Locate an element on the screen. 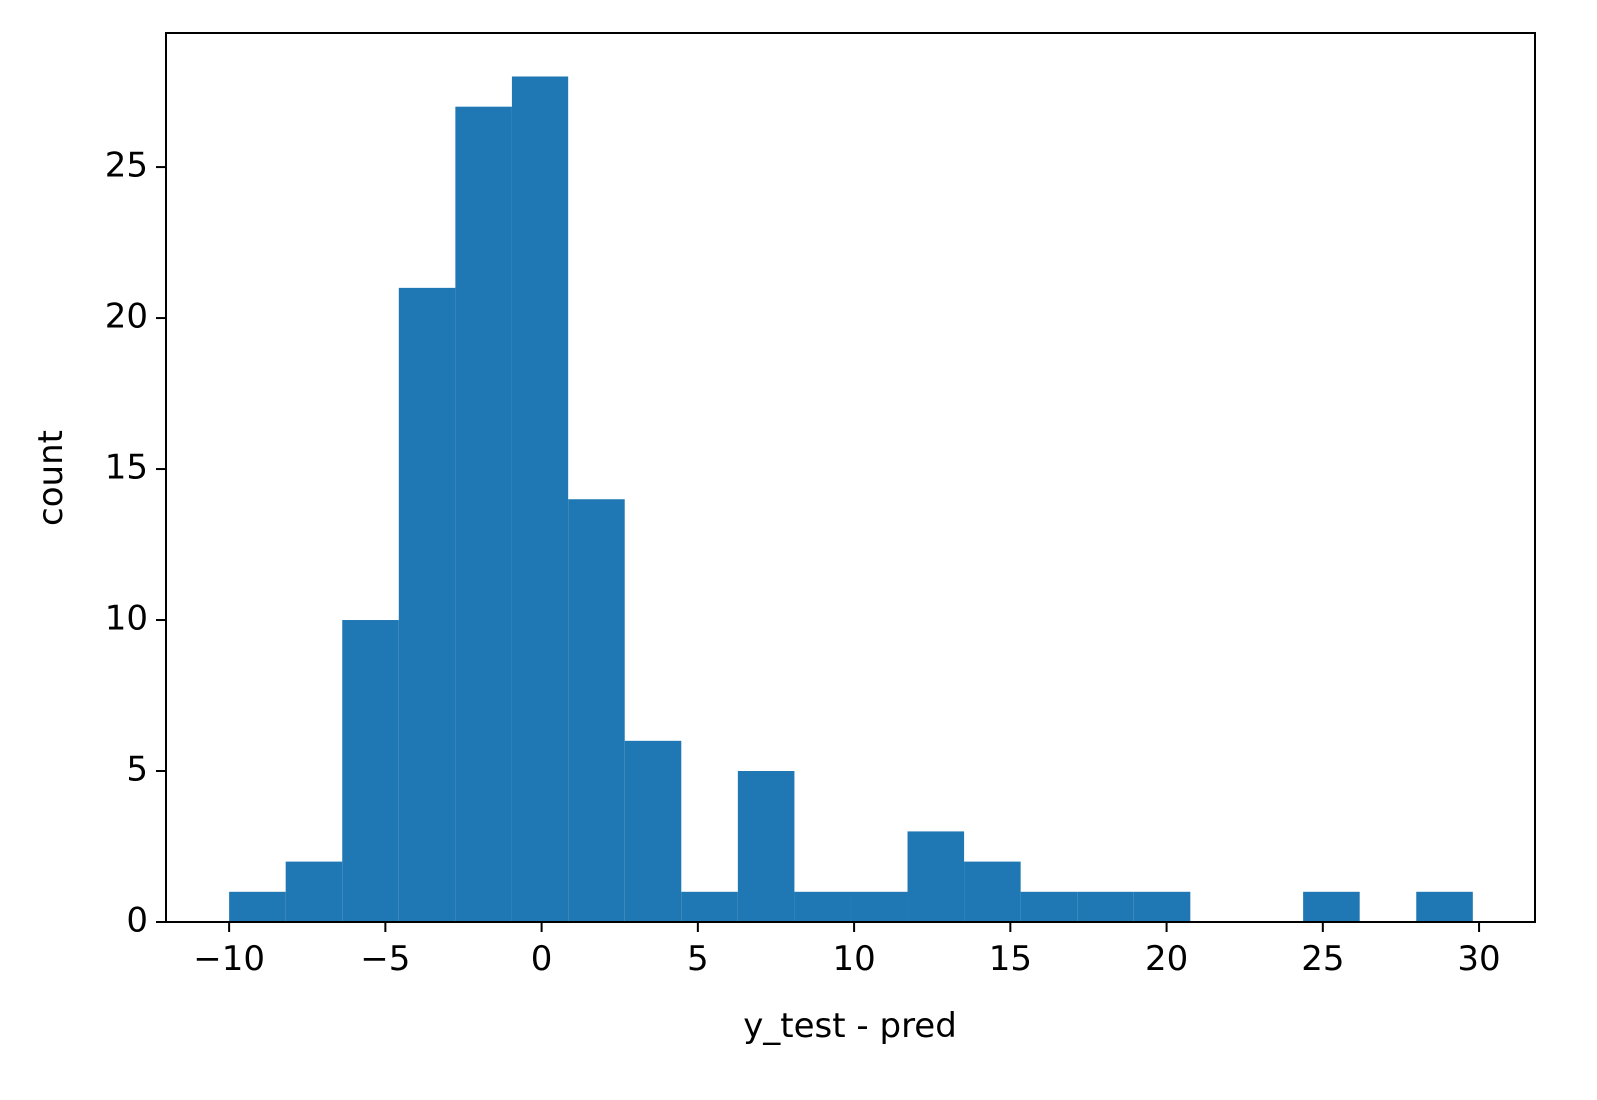  y-tick-label: 20 is located at coordinates (126, 317).